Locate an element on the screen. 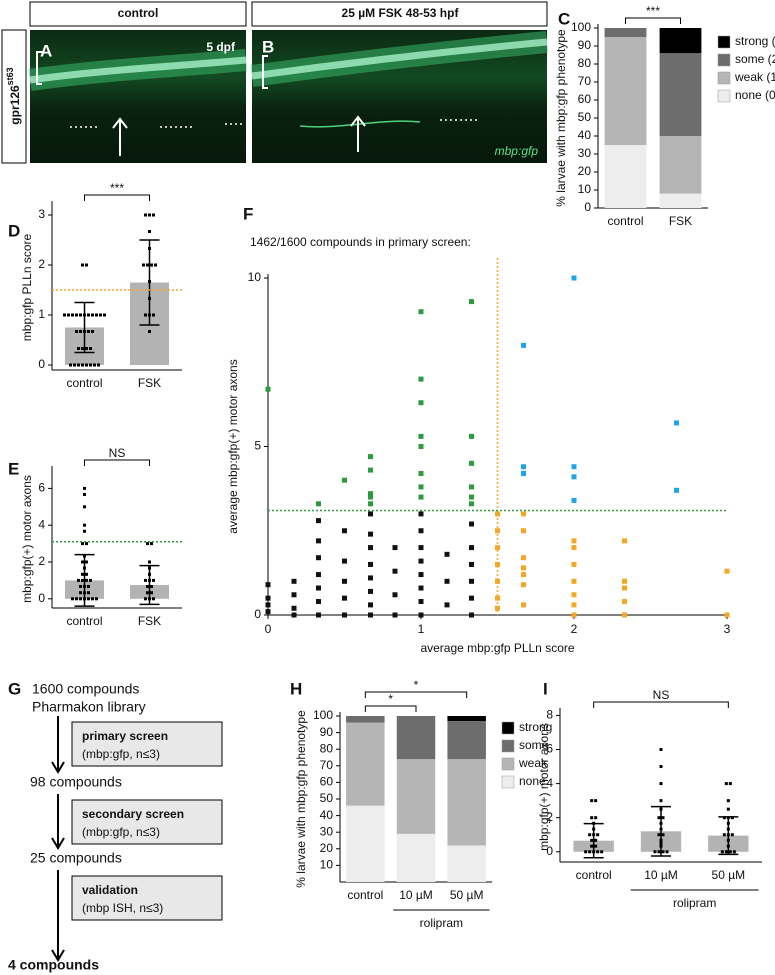 The width and height of the screenshot is (775, 975). error-bar is located at coordinates (661, 831).